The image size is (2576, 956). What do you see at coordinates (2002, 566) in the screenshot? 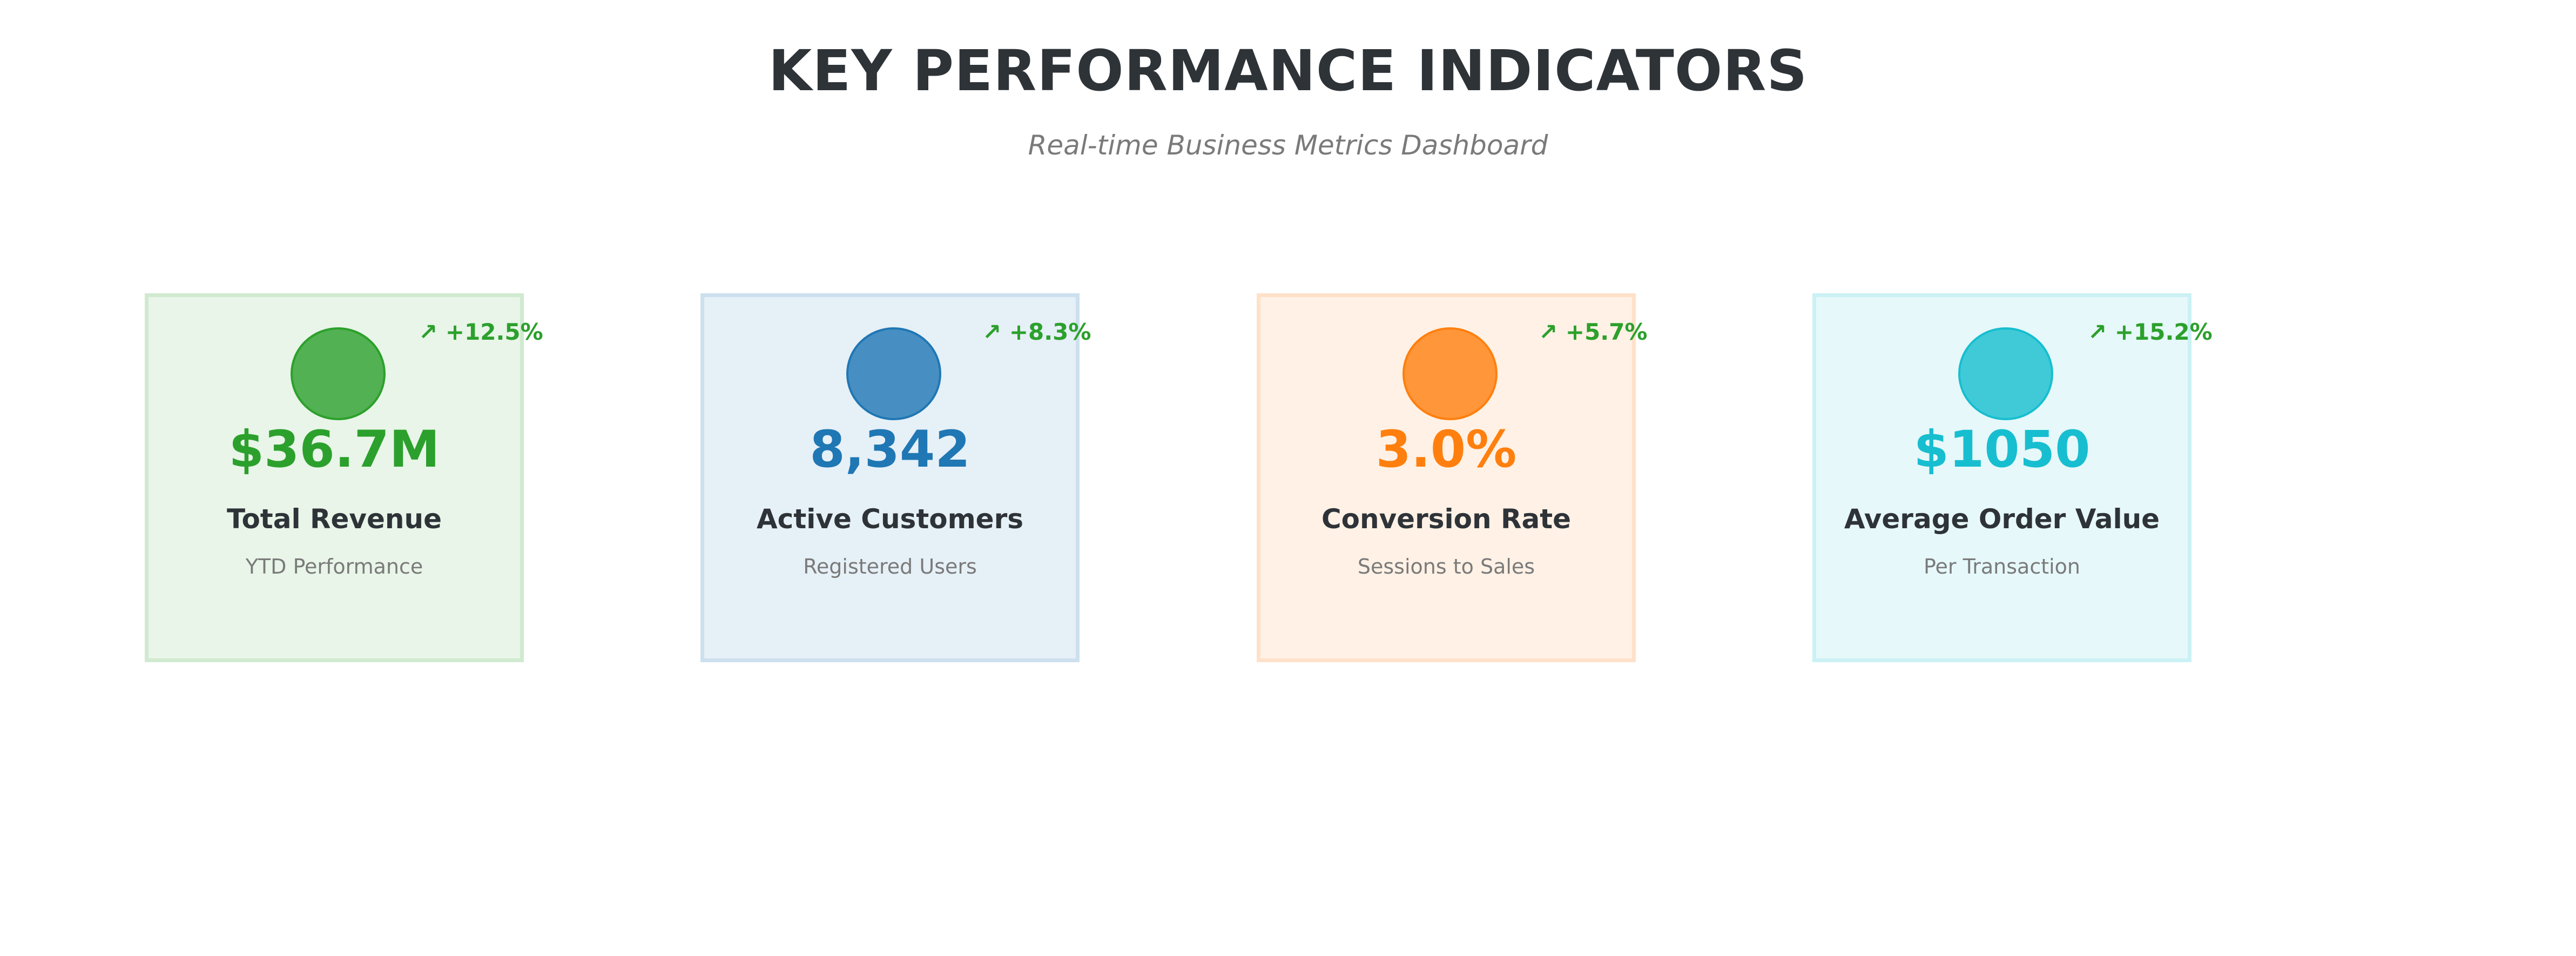
I see `kpi-sublabel: Per Transaction` at bounding box center [2002, 566].